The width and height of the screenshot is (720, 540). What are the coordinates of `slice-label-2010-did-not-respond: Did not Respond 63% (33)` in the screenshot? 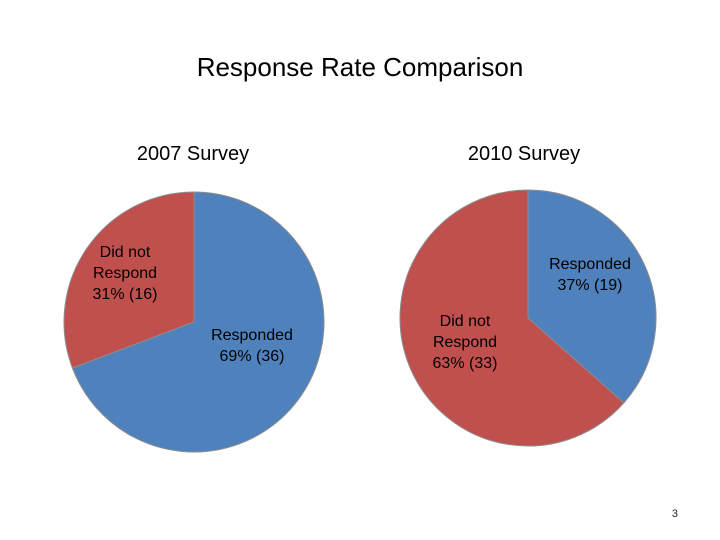 It's located at (465, 342).